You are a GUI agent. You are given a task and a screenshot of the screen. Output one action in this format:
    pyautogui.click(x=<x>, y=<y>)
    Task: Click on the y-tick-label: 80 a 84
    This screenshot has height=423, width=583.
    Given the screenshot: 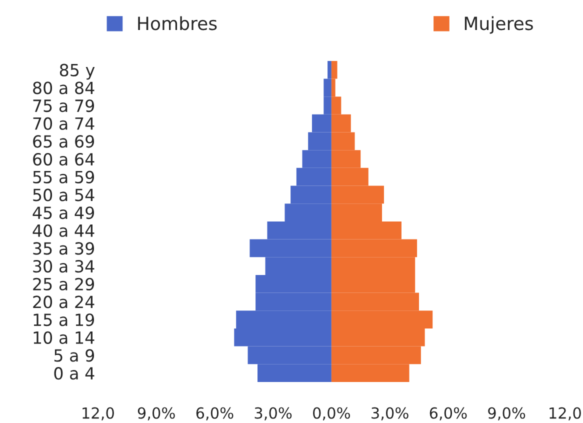 What is the action you would take?
    pyautogui.click(x=63, y=88)
    